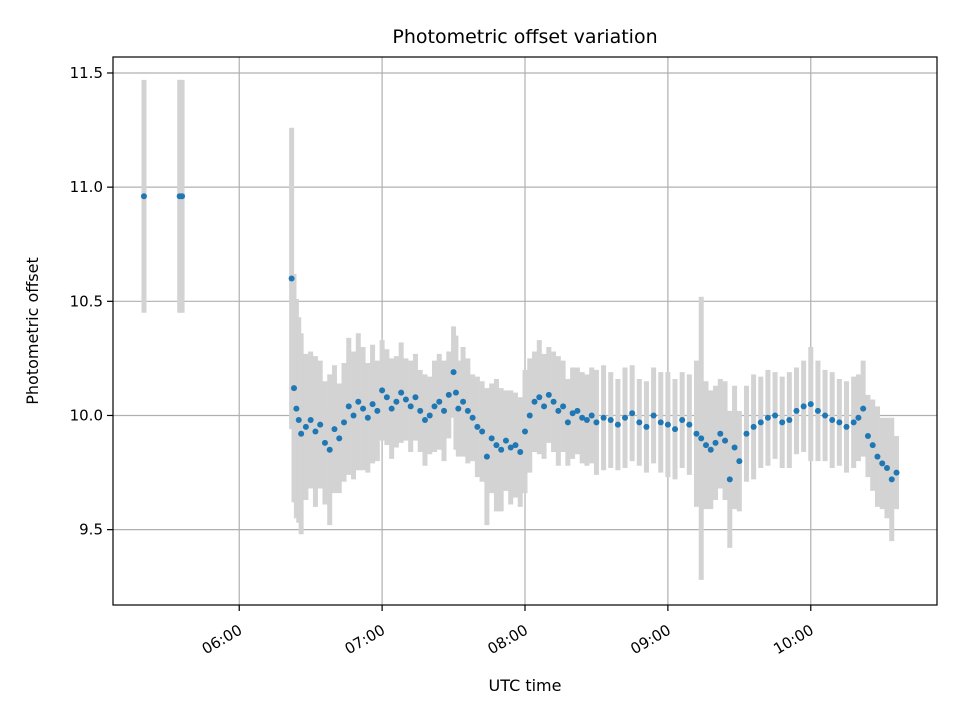  Describe the element at coordinates (86, 301) in the screenshot. I see `y-tick-label: 10.5` at that location.